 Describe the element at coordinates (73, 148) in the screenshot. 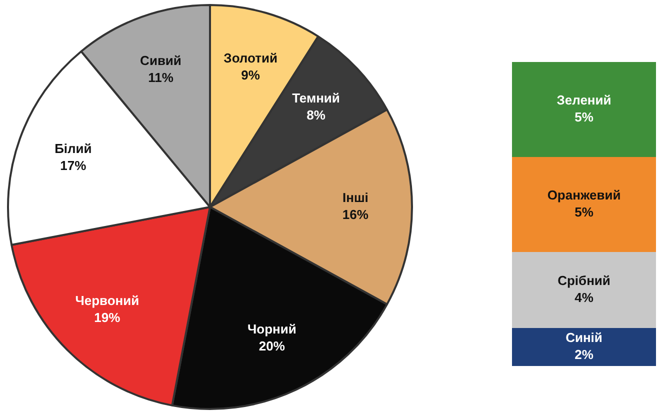

I see `slice-label: Білий` at that location.